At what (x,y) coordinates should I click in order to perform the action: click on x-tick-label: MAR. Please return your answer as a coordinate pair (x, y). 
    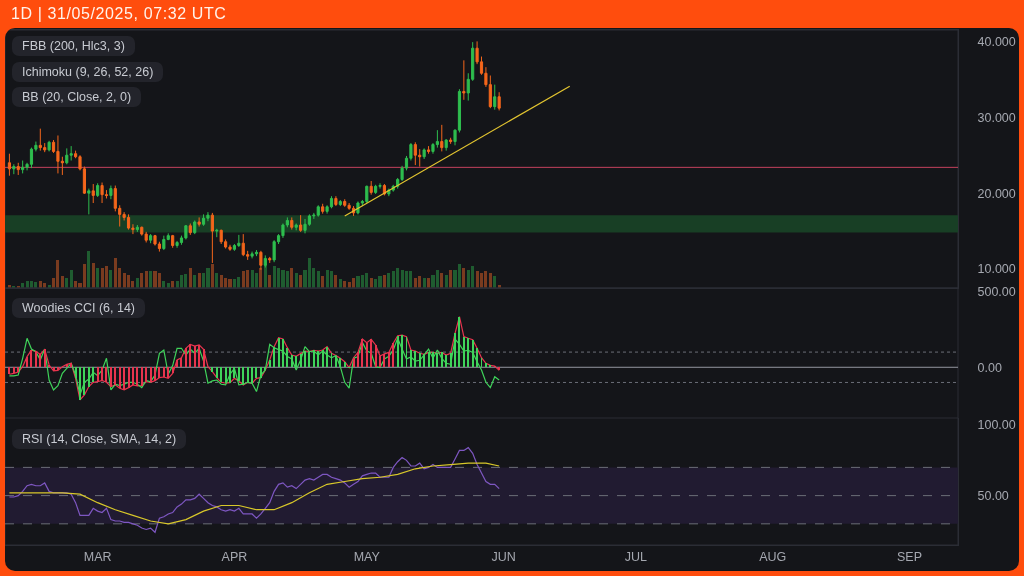
    Looking at the image, I should click on (97, 557).